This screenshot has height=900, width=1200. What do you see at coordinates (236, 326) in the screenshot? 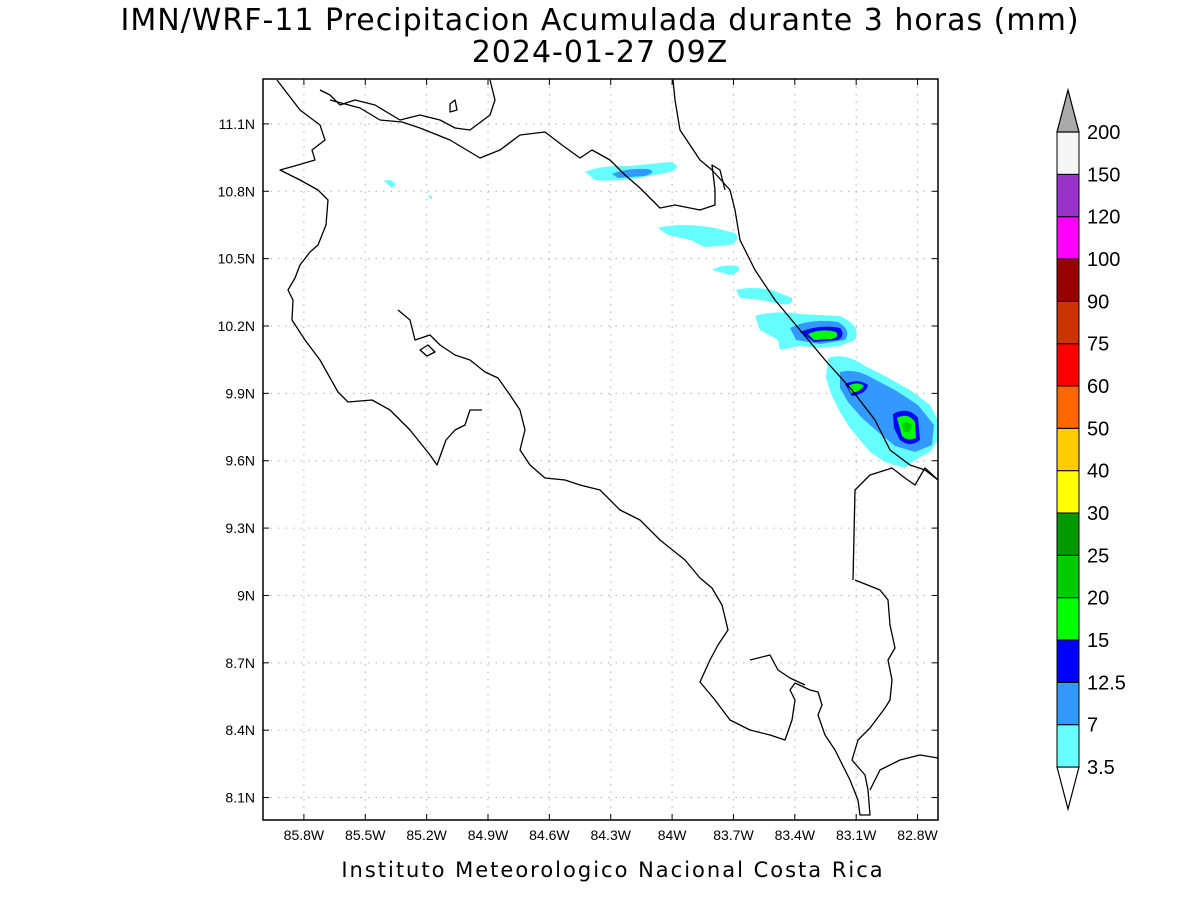
I see `lat-tick-label: 10.2N` at bounding box center [236, 326].